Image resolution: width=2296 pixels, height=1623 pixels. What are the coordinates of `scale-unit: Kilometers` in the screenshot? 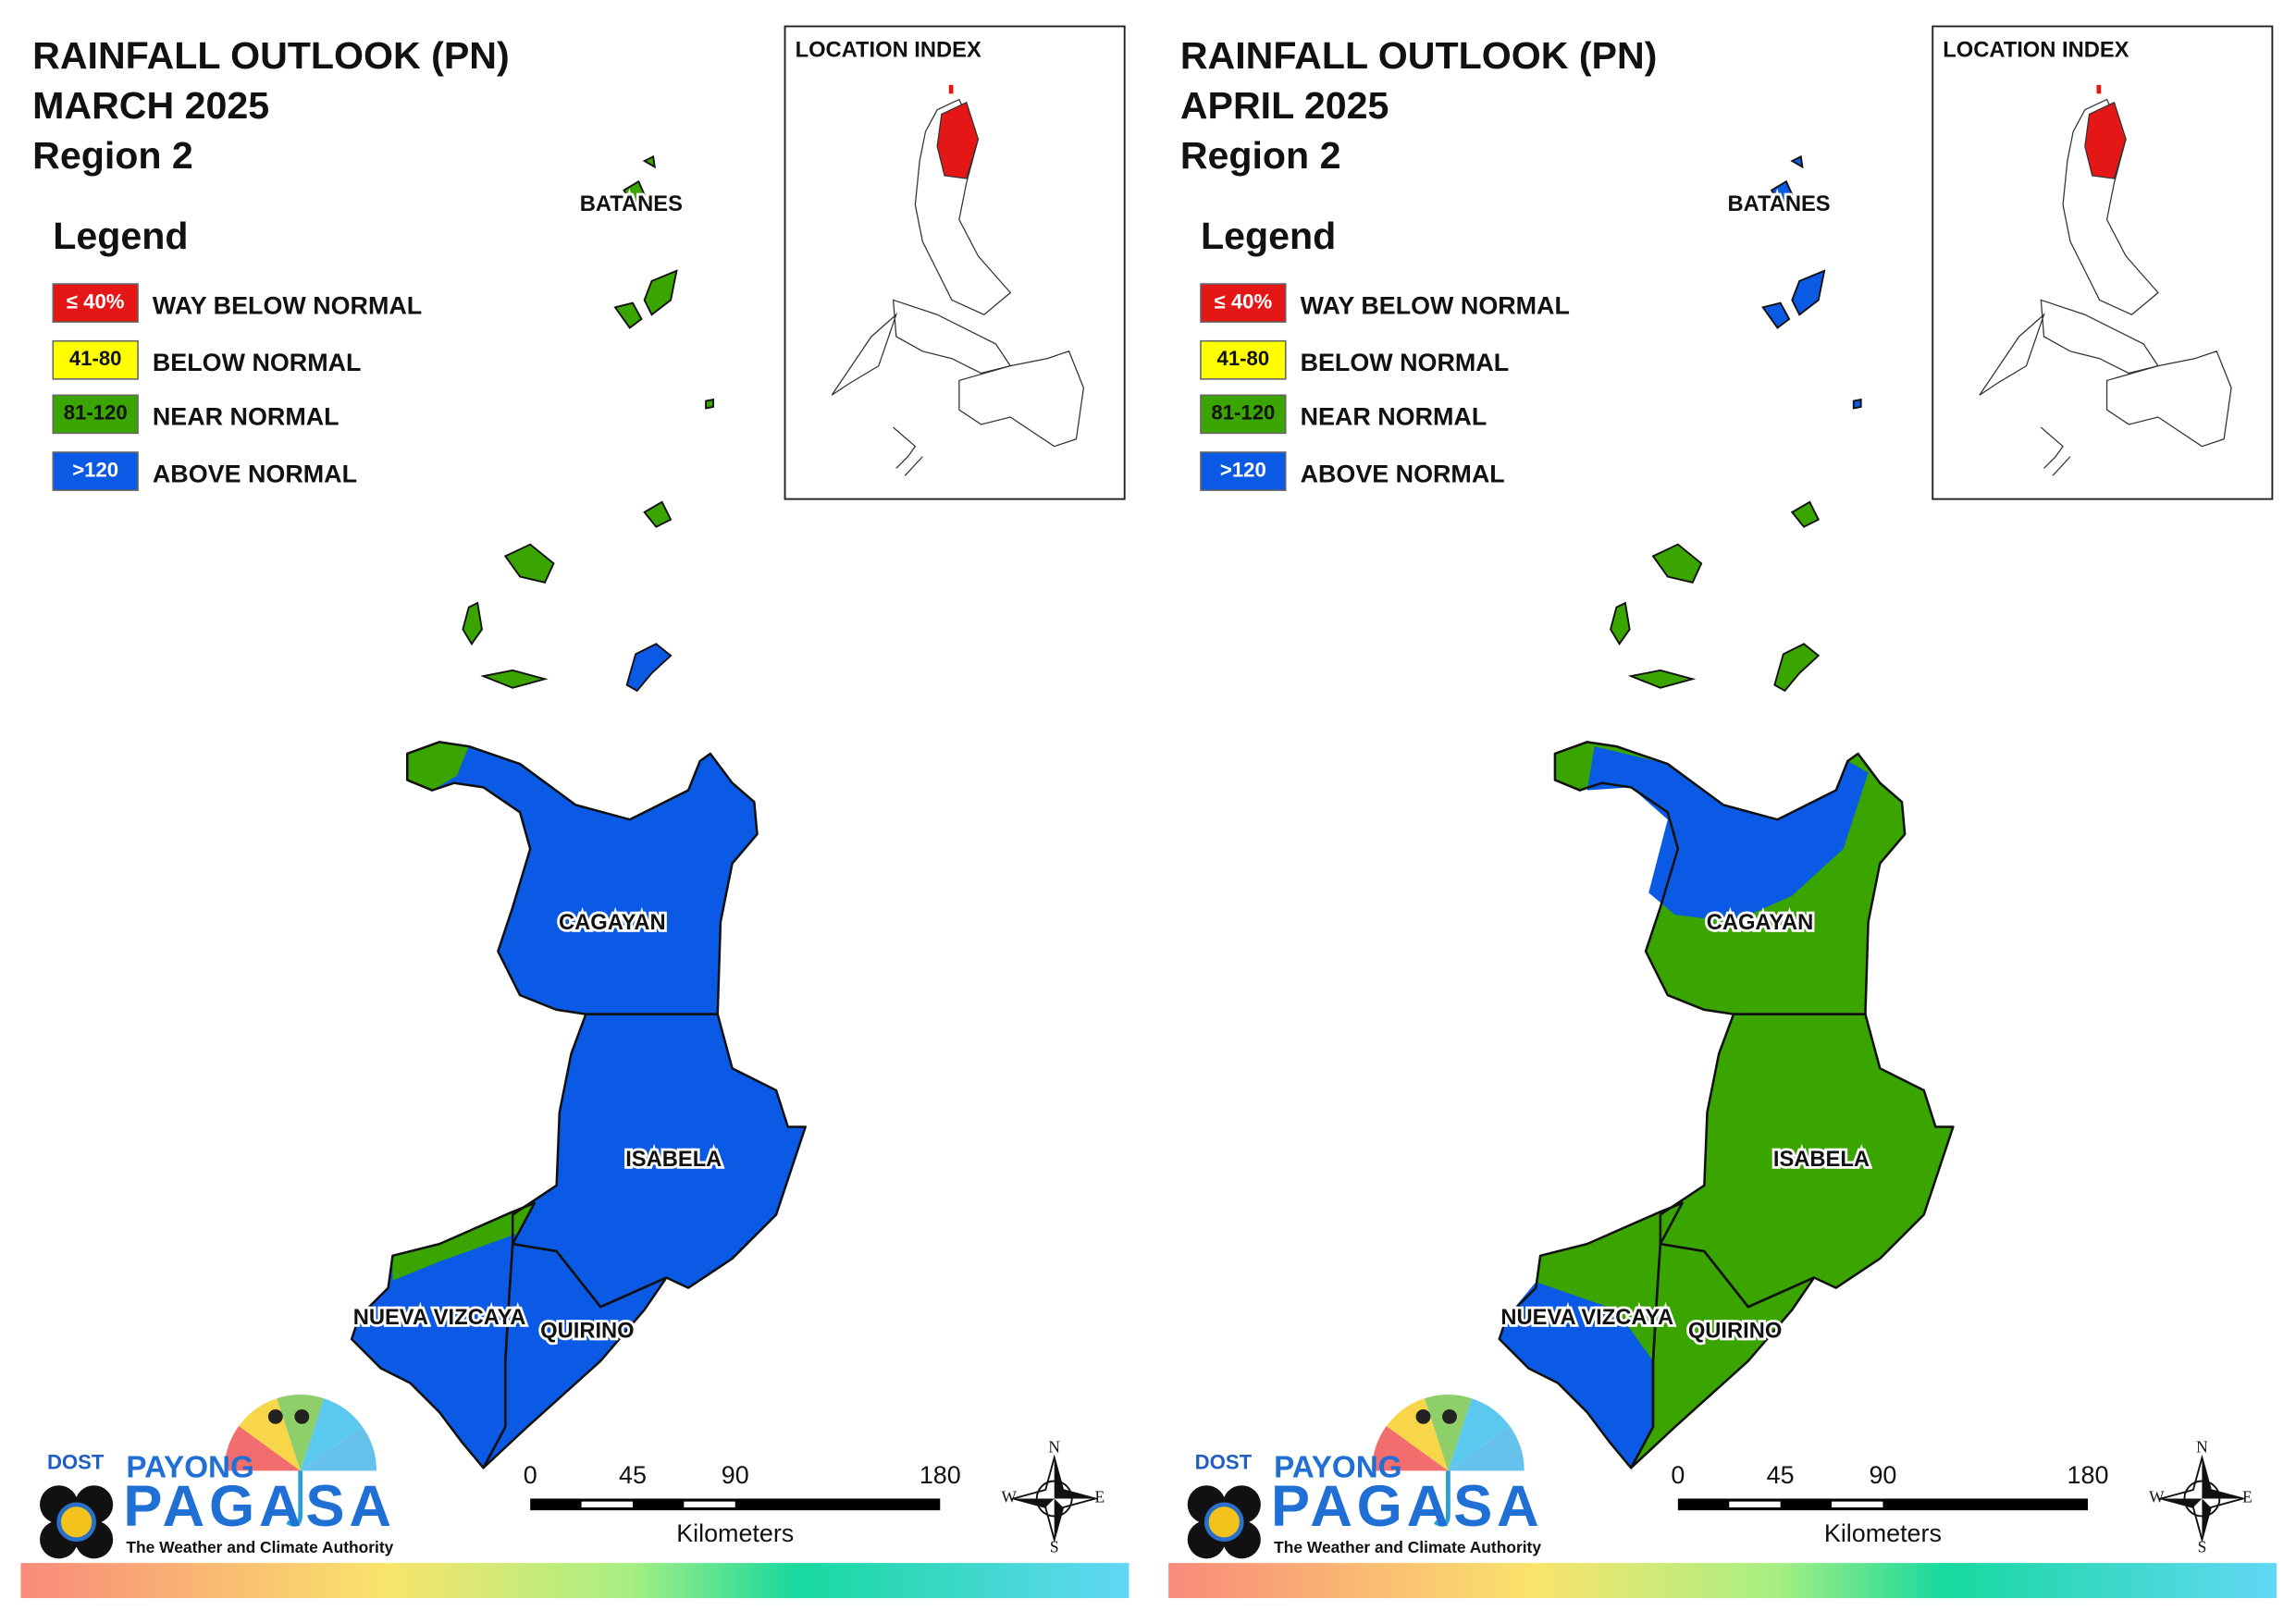 It's located at (1883, 1533).